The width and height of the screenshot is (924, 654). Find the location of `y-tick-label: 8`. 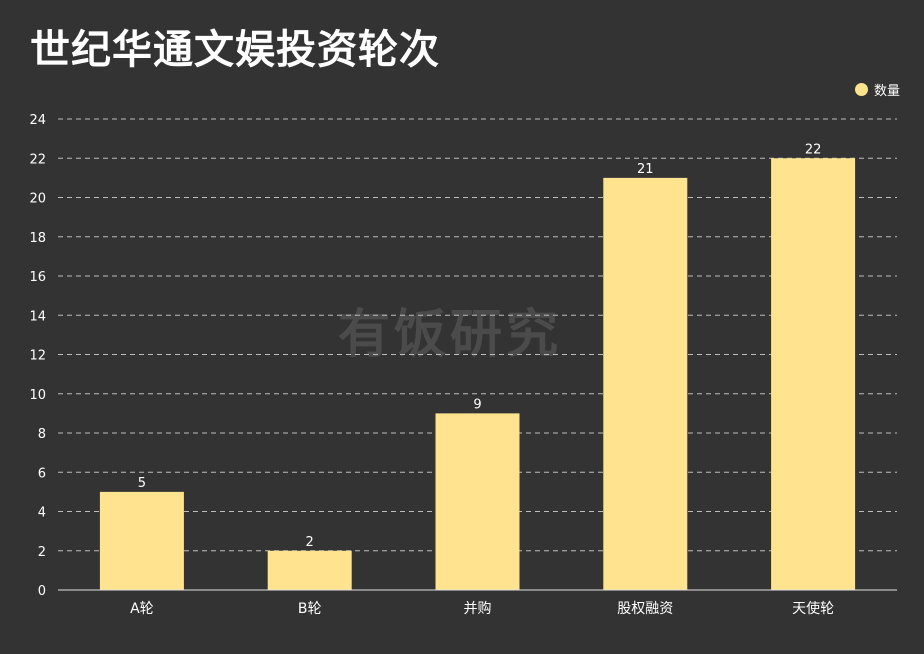

y-tick-label: 8 is located at coordinates (42, 434).